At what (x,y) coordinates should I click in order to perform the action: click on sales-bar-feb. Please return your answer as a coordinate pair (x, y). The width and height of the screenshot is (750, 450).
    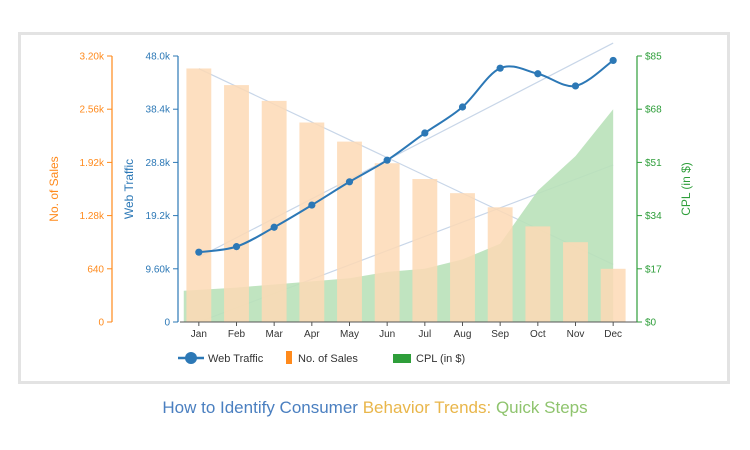
    Looking at the image, I should click on (236, 203).